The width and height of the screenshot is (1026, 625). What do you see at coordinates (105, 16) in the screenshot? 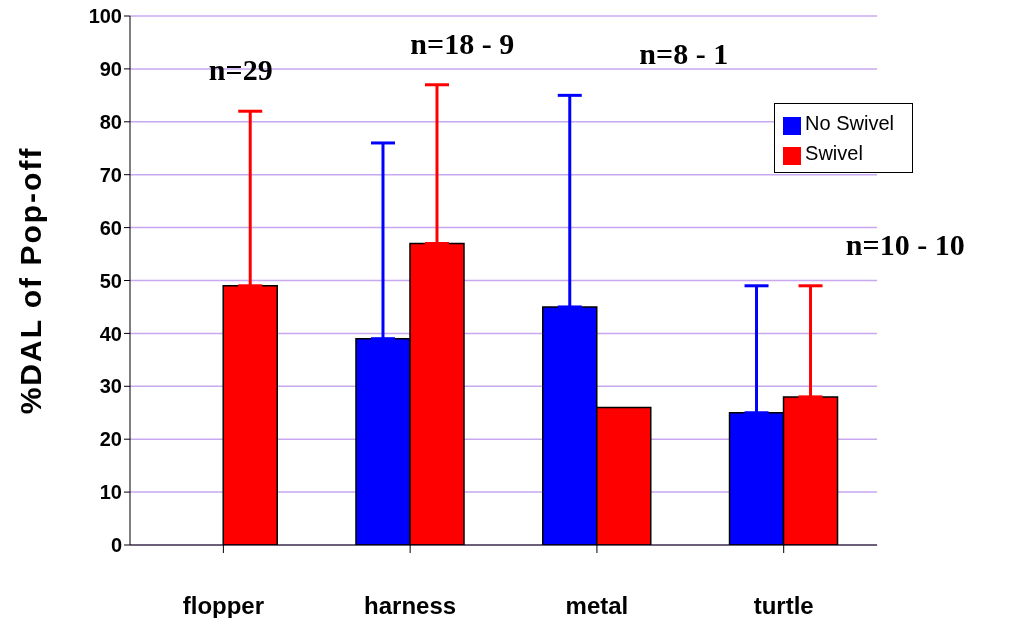
I see `y-tick-label: 100` at bounding box center [105, 16].